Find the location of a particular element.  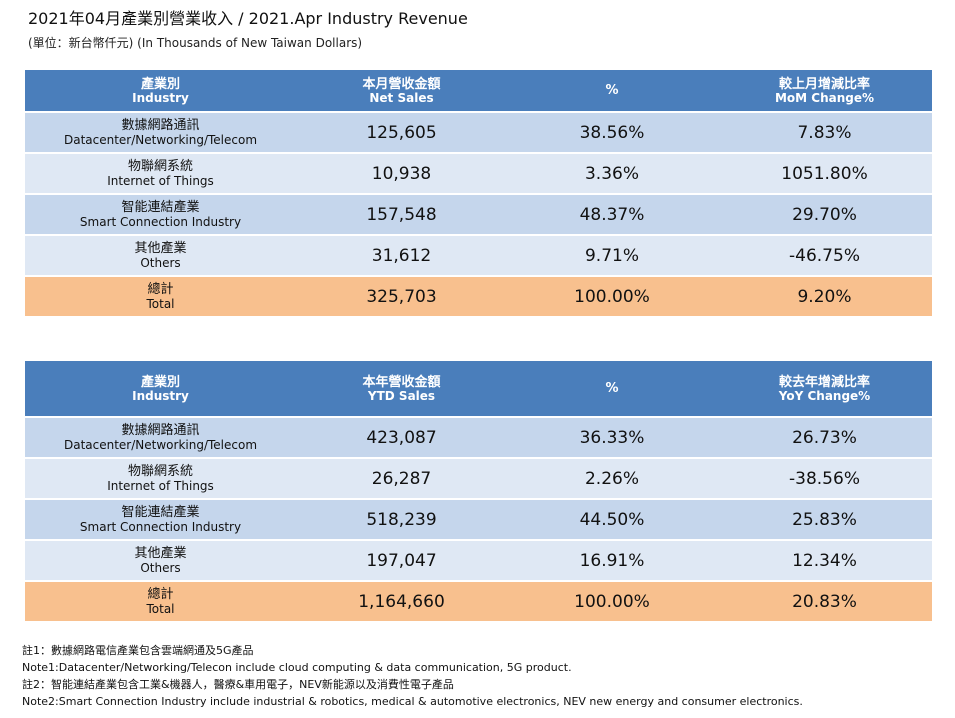

table-row: 其他產業 Others 31,612 9.71% -46.75% is located at coordinates (478, 254).